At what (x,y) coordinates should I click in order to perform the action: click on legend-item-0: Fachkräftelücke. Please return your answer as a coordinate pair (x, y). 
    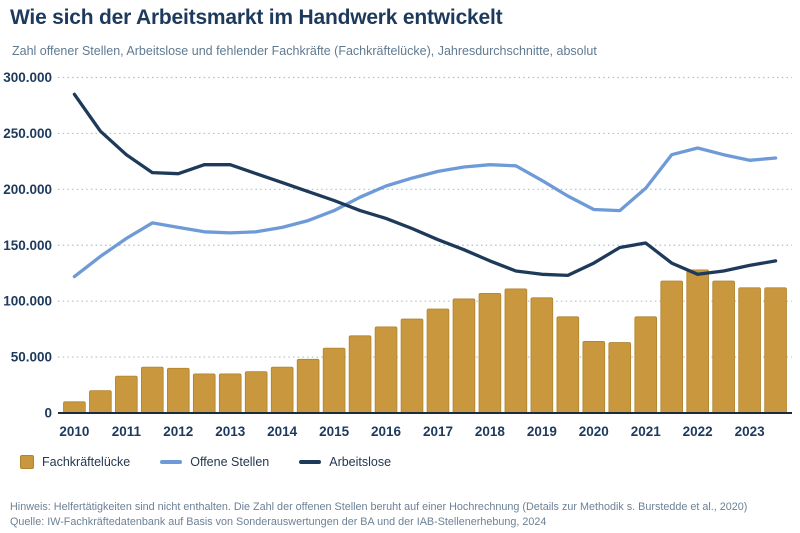
    Looking at the image, I should click on (75, 462).